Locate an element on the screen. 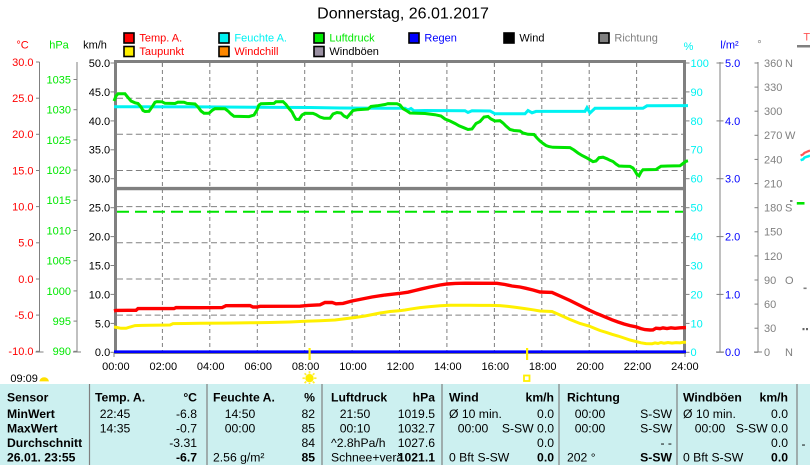 This screenshot has height=465, width=810. svg-text: 80 is located at coordinates (697, 122).